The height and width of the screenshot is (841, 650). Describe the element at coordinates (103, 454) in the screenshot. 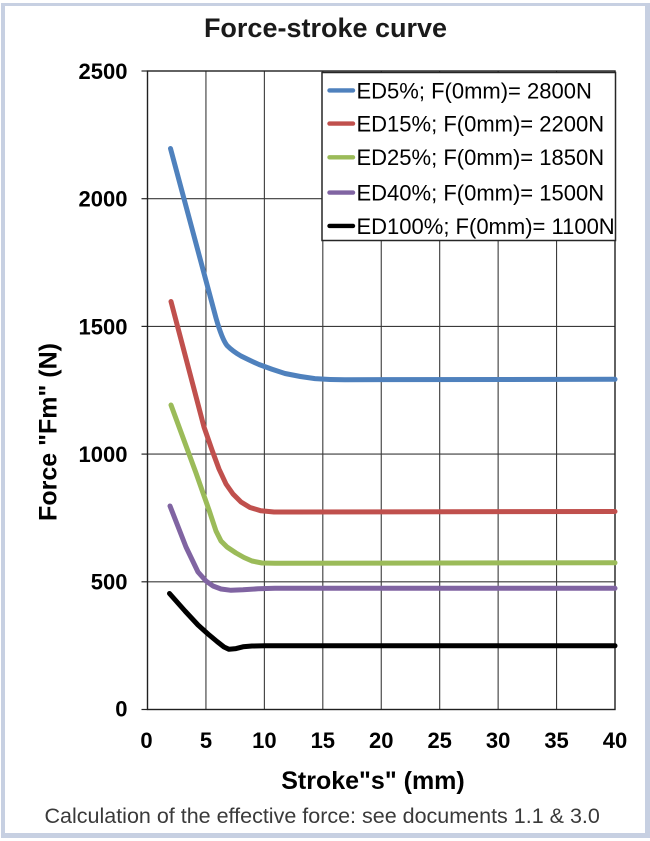

I see `svg-text: 1000` at that location.